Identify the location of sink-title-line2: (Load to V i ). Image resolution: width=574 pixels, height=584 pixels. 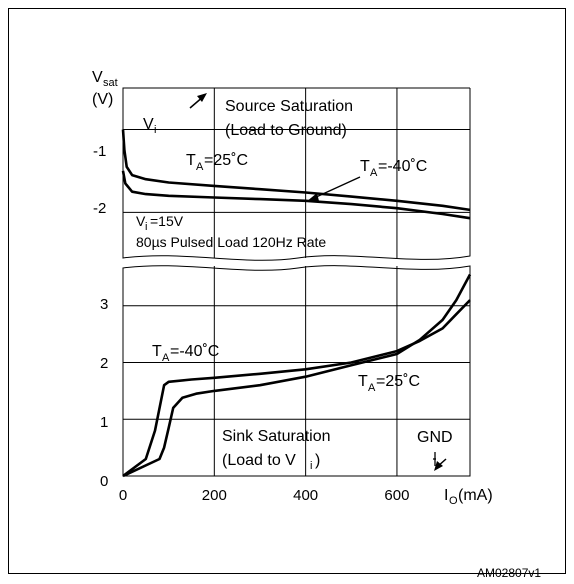
(271, 462).